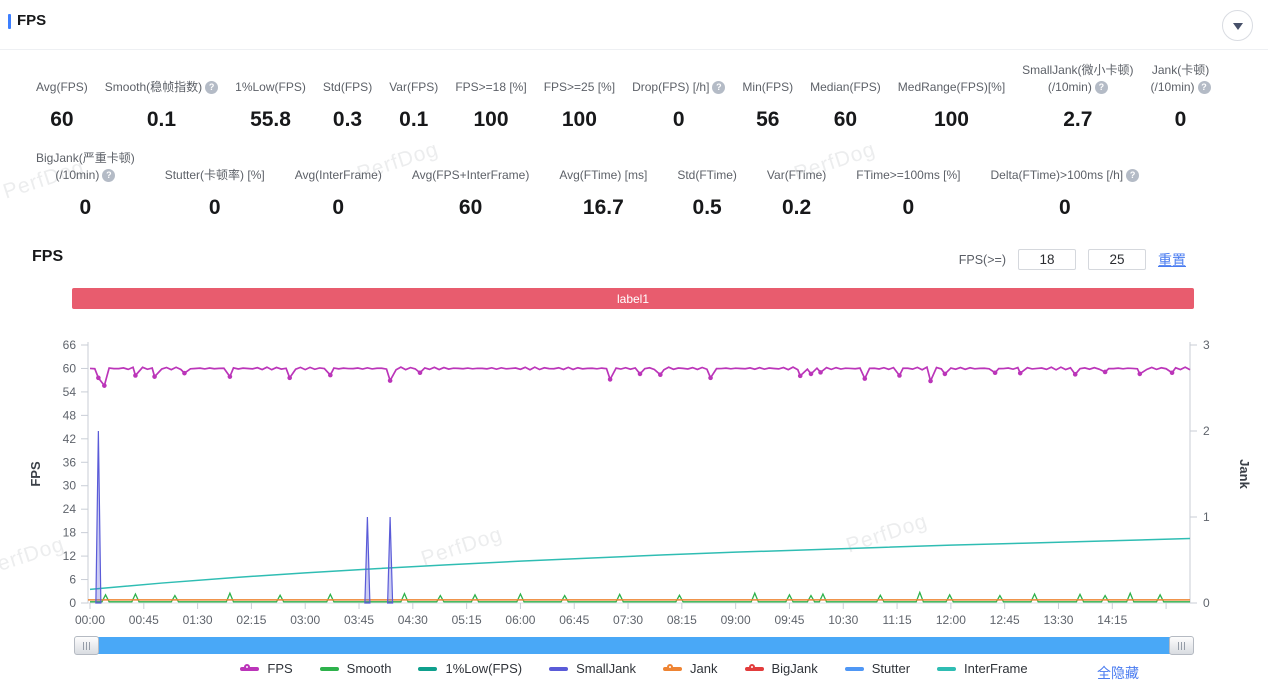  I want to click on stat-value: 0.2, so click(796, 207).